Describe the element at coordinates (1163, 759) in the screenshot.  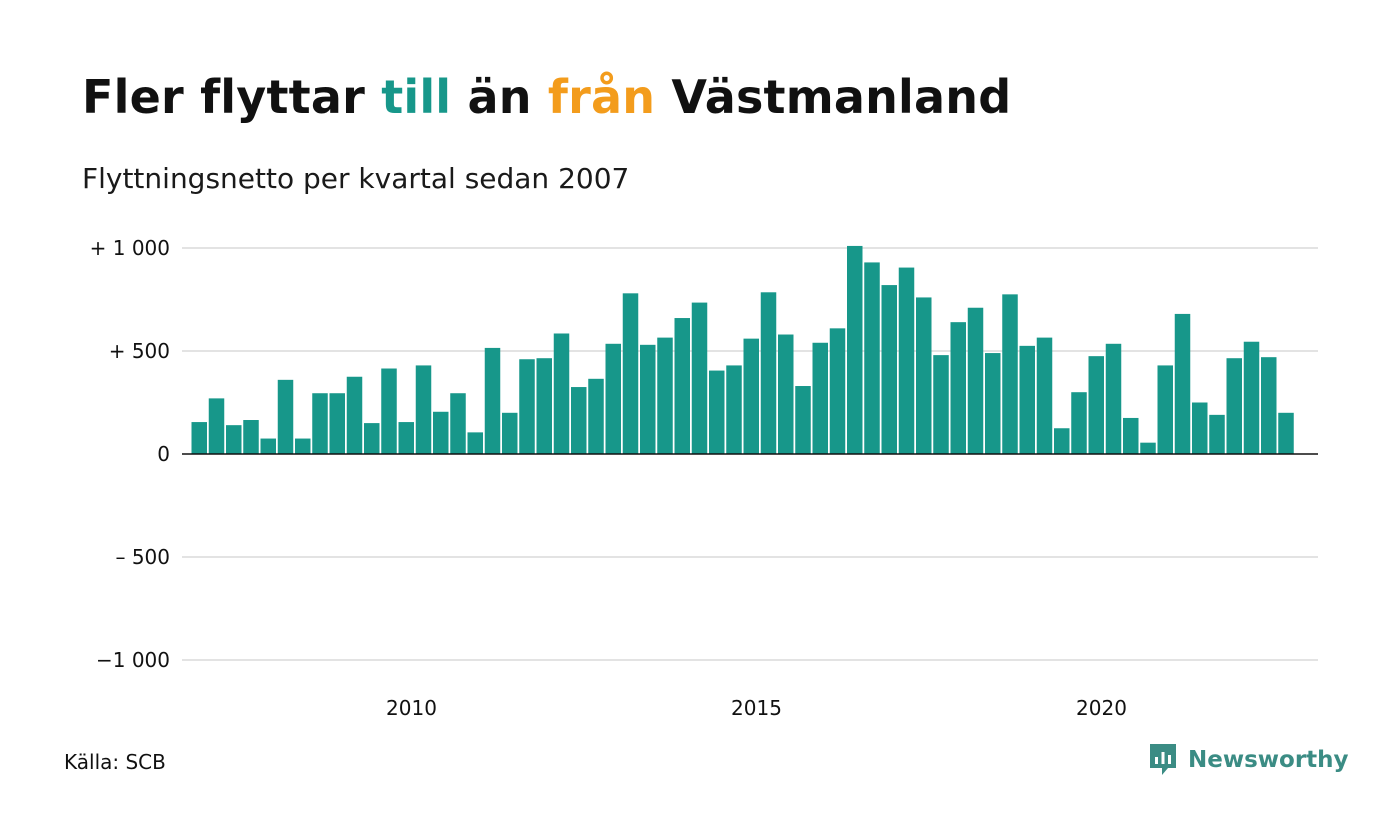
I see `newsworthy-logo-icon` at that location.